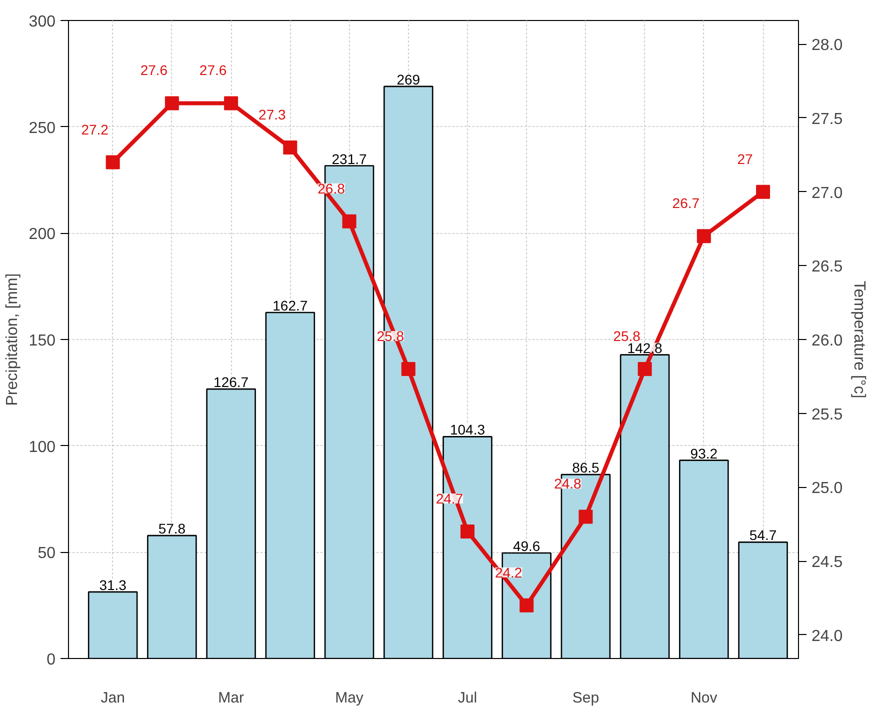  Describe the element at coordinates (508, 572) in the screenshot. I see `data-label: 24.2` at that location.